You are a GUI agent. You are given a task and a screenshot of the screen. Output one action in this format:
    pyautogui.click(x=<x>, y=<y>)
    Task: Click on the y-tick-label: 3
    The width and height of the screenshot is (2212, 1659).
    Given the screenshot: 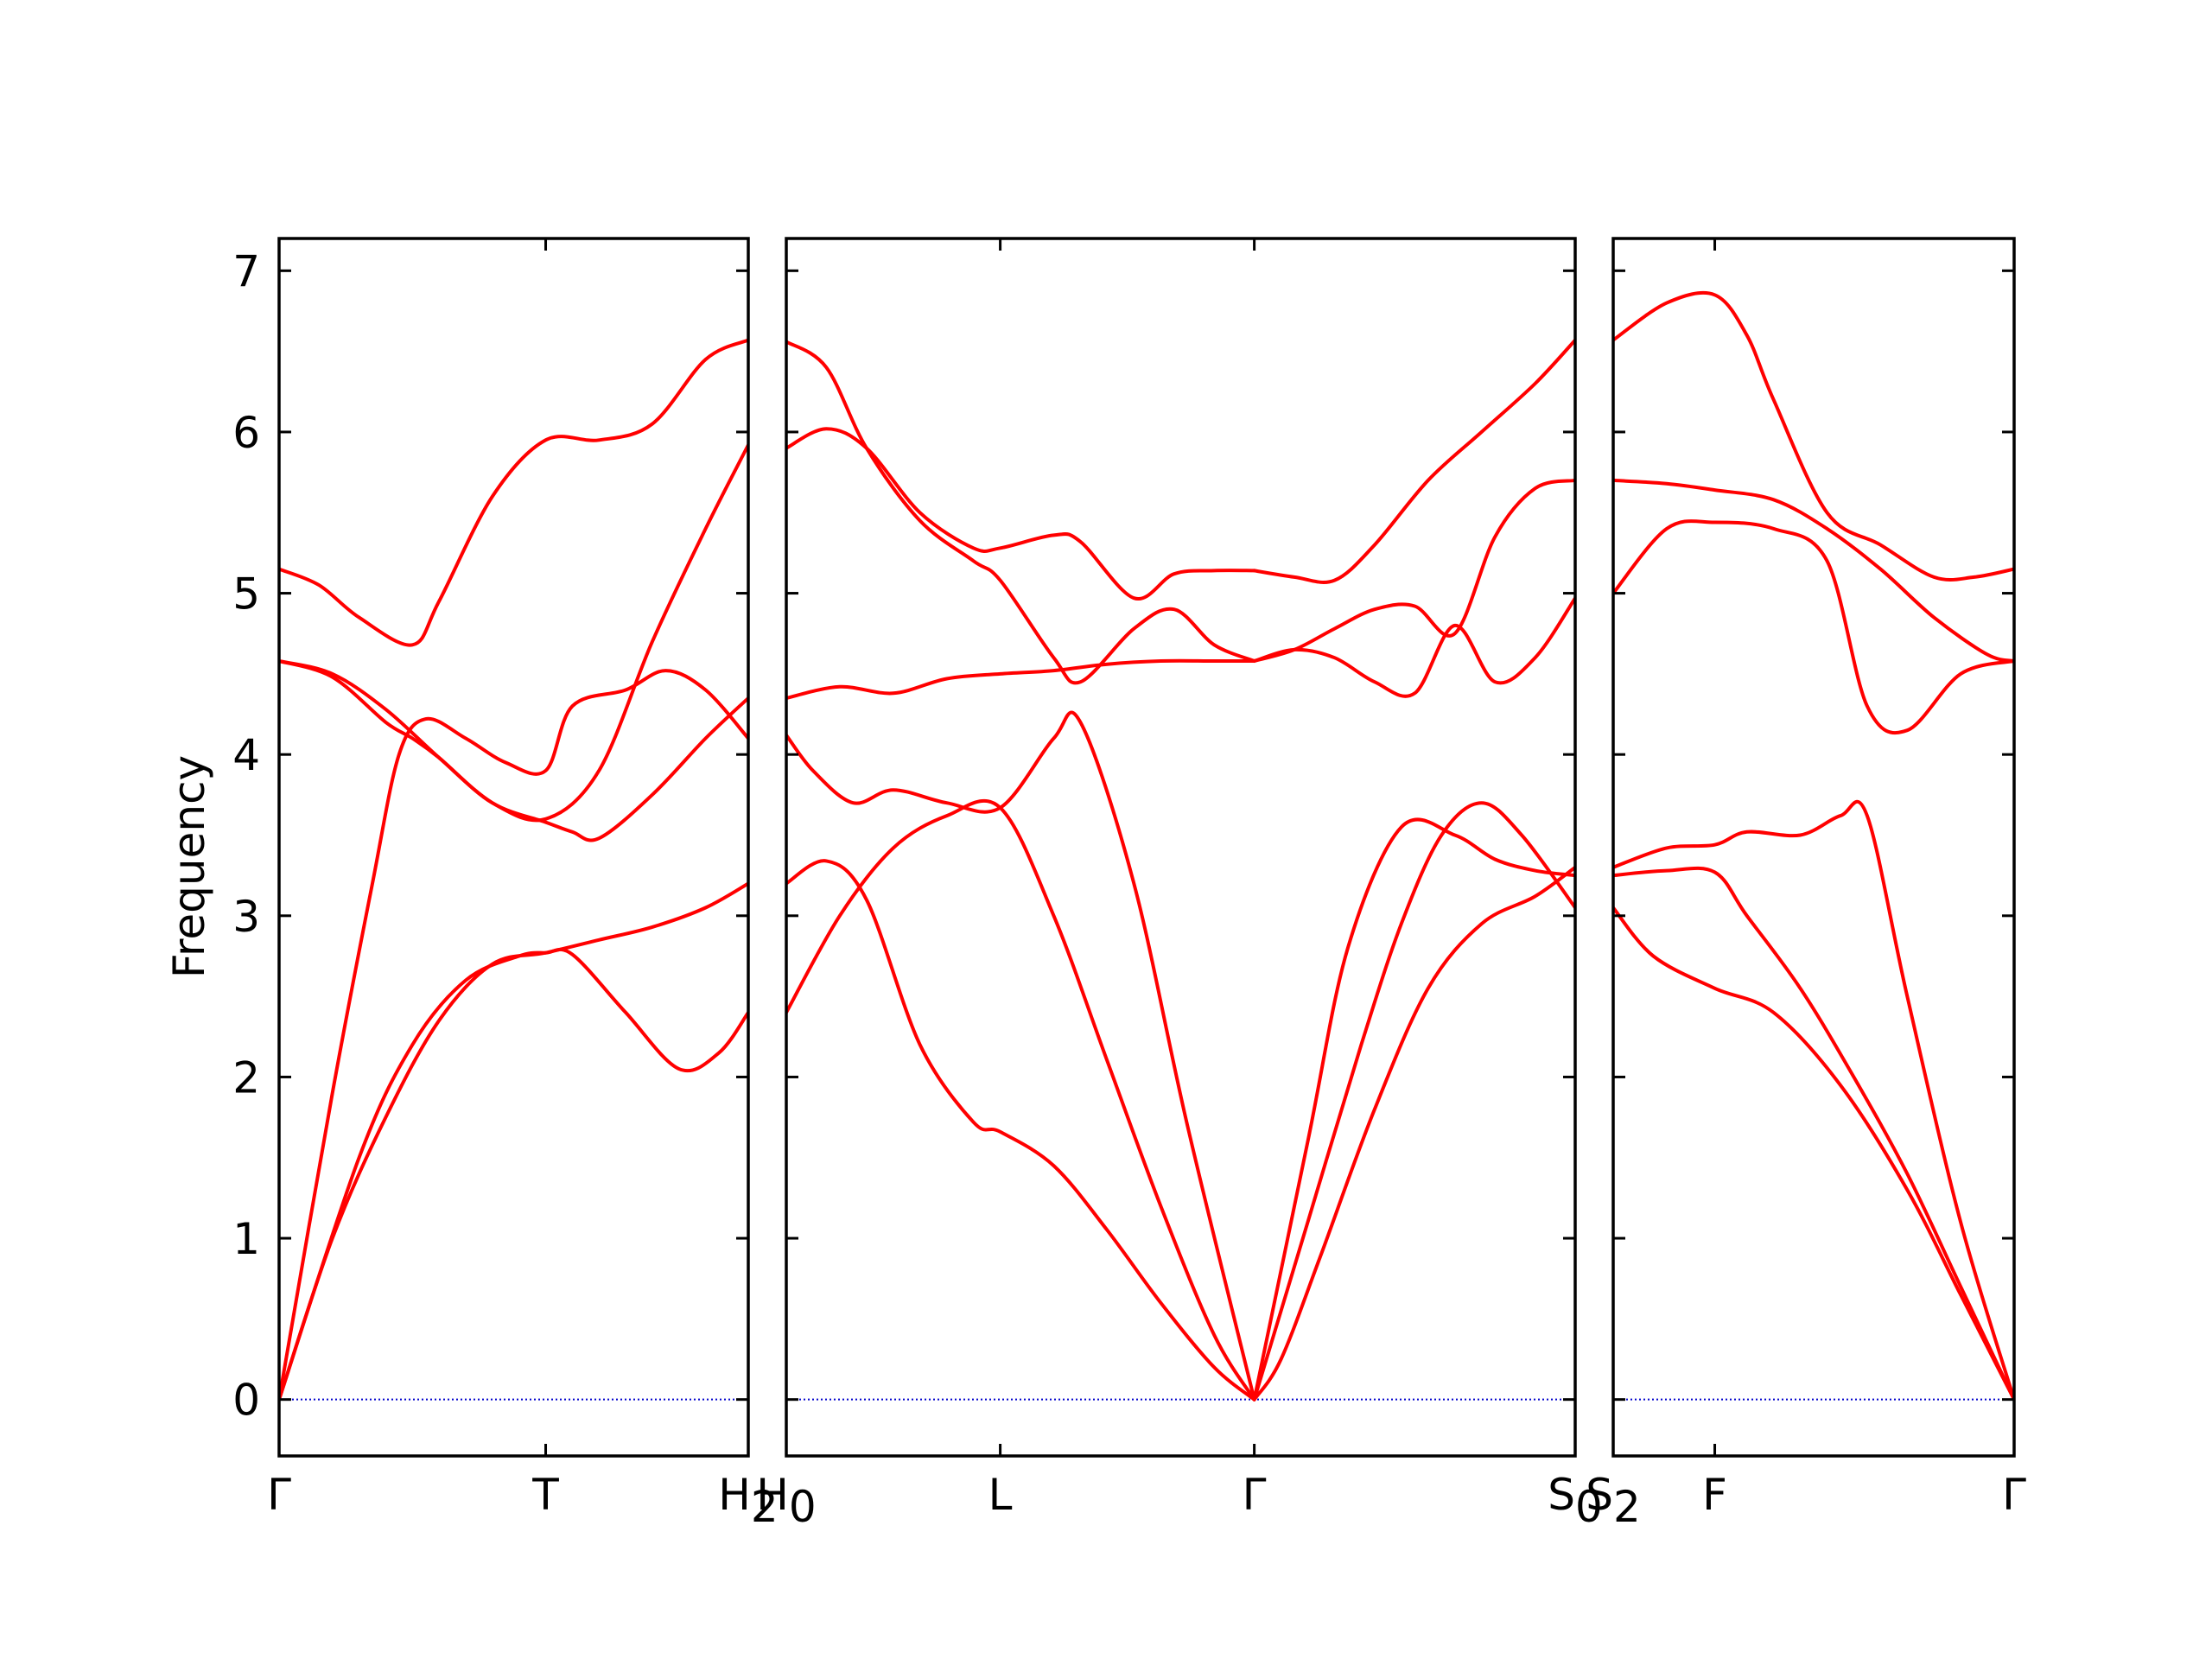 What is the action you would take?
    pyautogui.click(x=246, y=917)
    